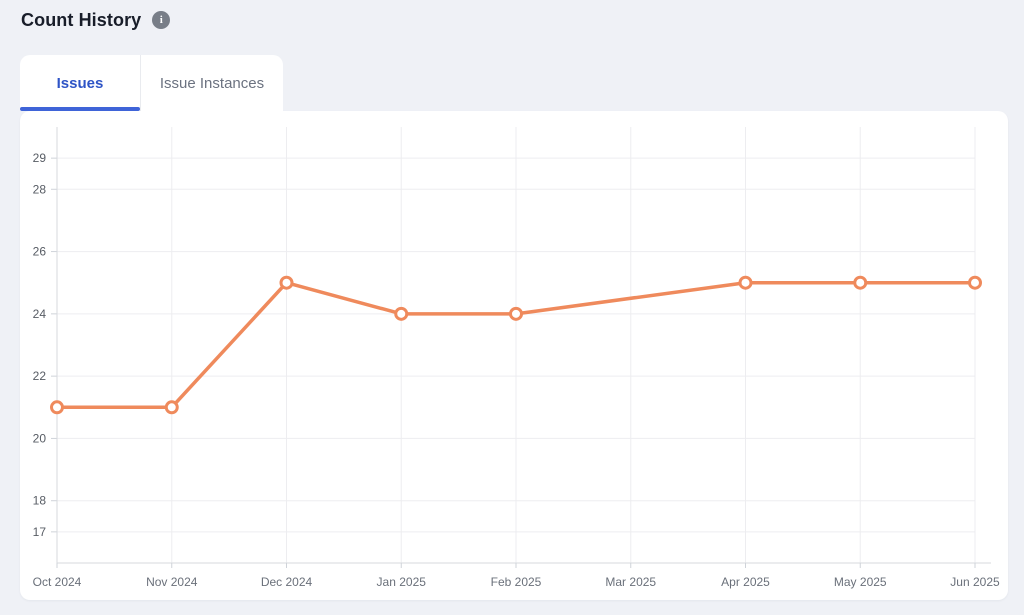  I want to click on x-axis-label: Oct 2024, so click(57, 582).